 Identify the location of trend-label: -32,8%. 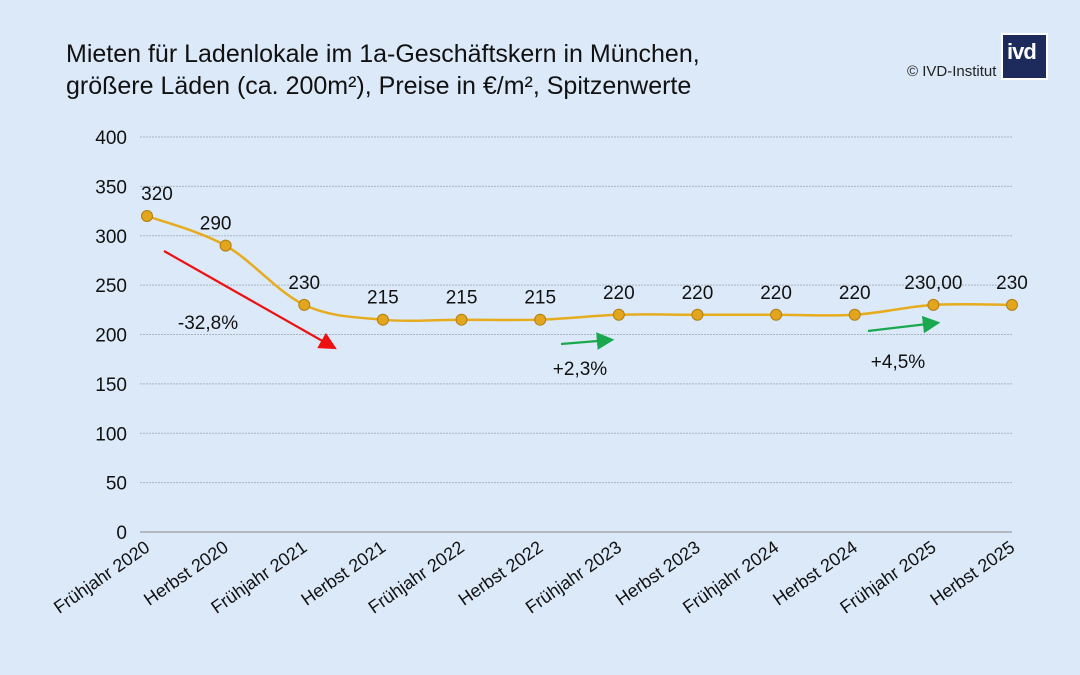
(208, 323).